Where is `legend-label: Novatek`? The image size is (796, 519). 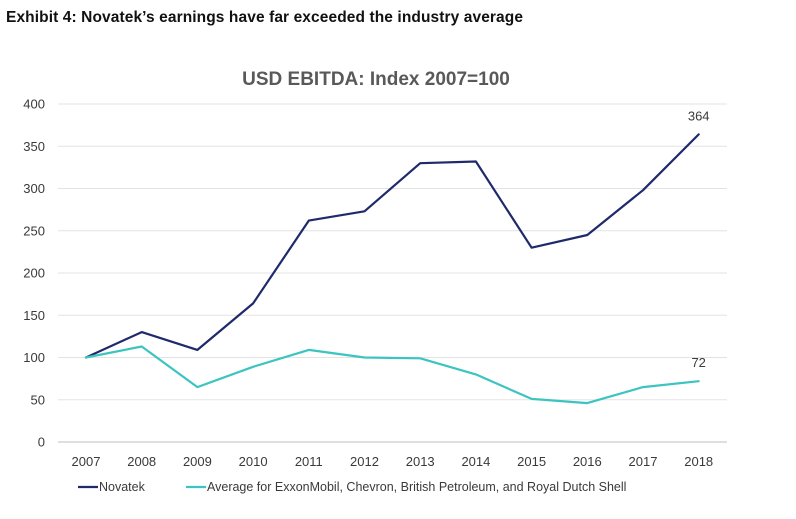
legend-label: Novatek is located at coordinates (122, 487).